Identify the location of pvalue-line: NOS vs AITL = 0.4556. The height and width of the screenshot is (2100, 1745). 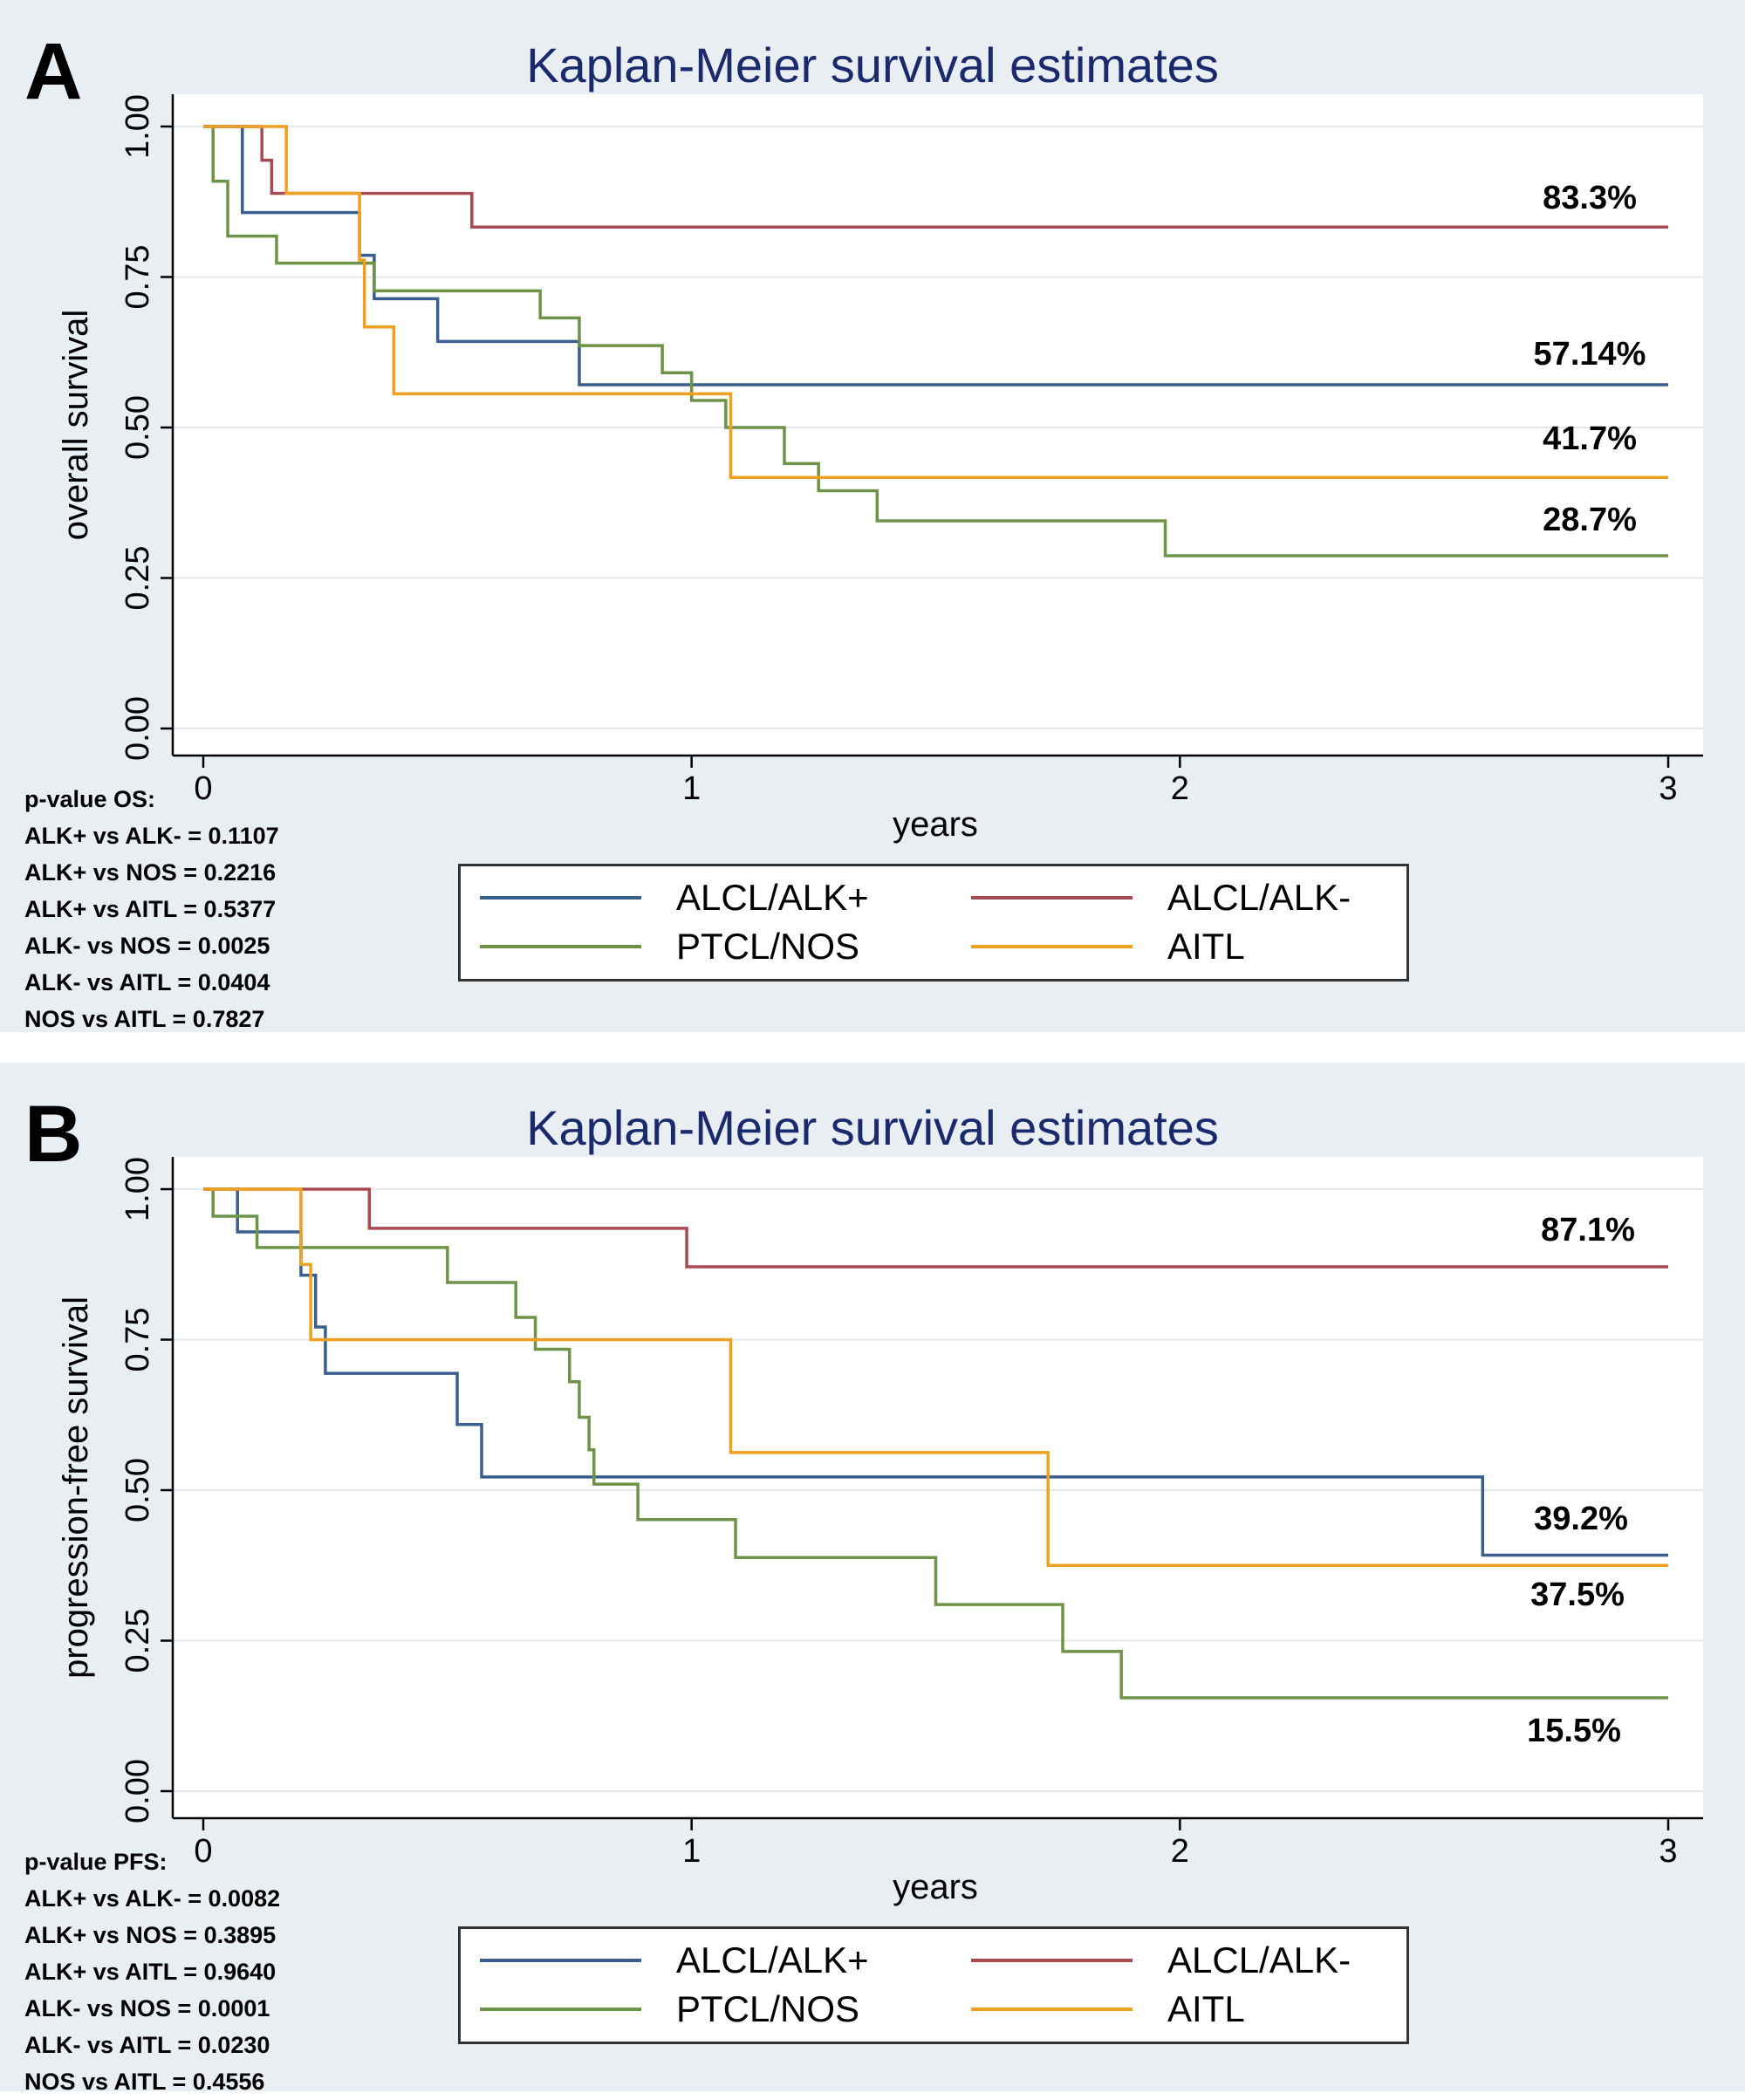
(144, 2082).